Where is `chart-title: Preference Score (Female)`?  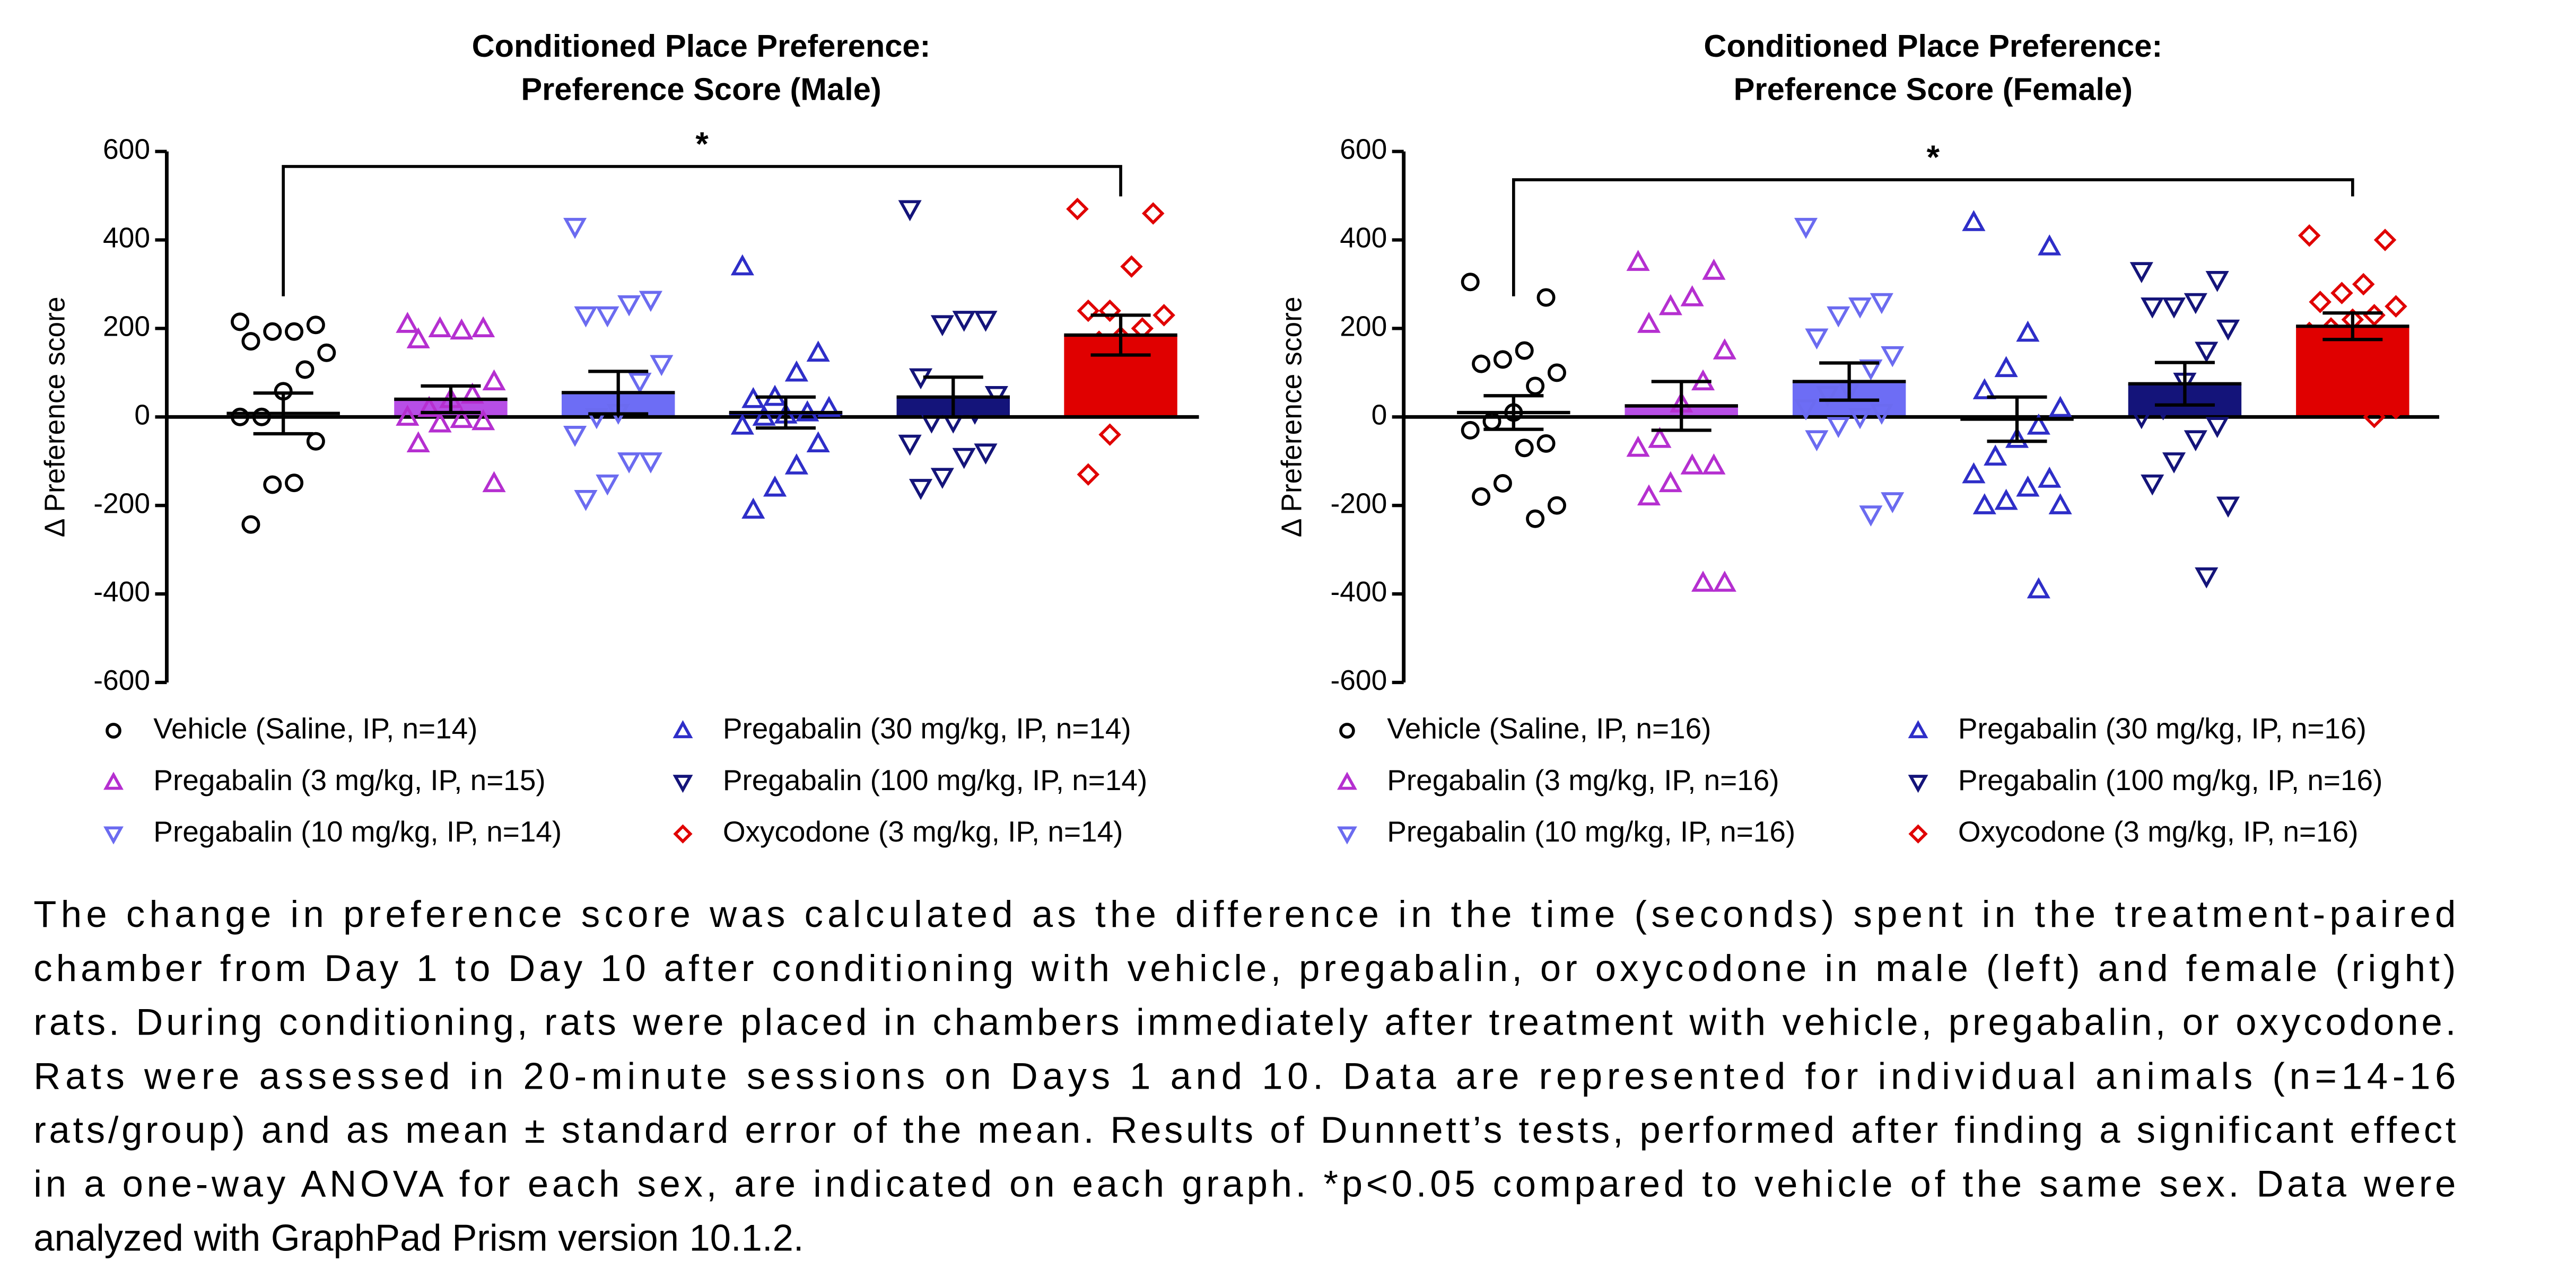
chart-title: Preference Score (Female) is located at coordinates (1933, 89).